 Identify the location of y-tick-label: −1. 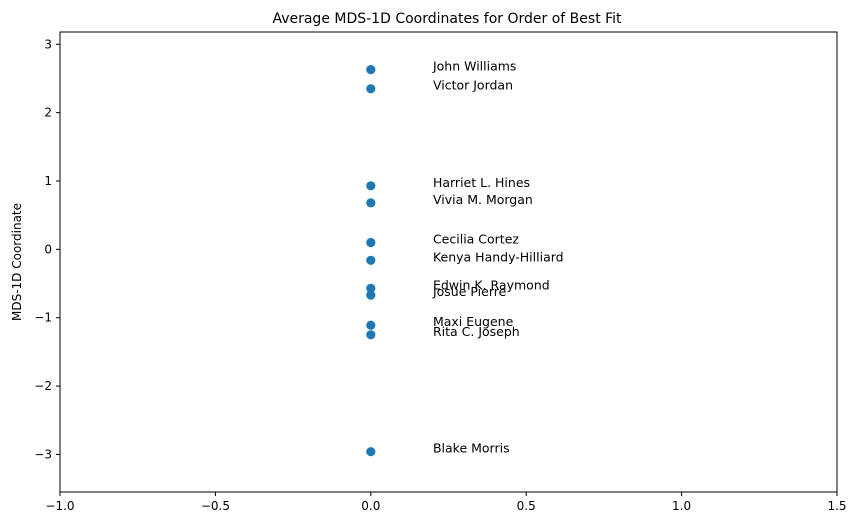
(43, 318).